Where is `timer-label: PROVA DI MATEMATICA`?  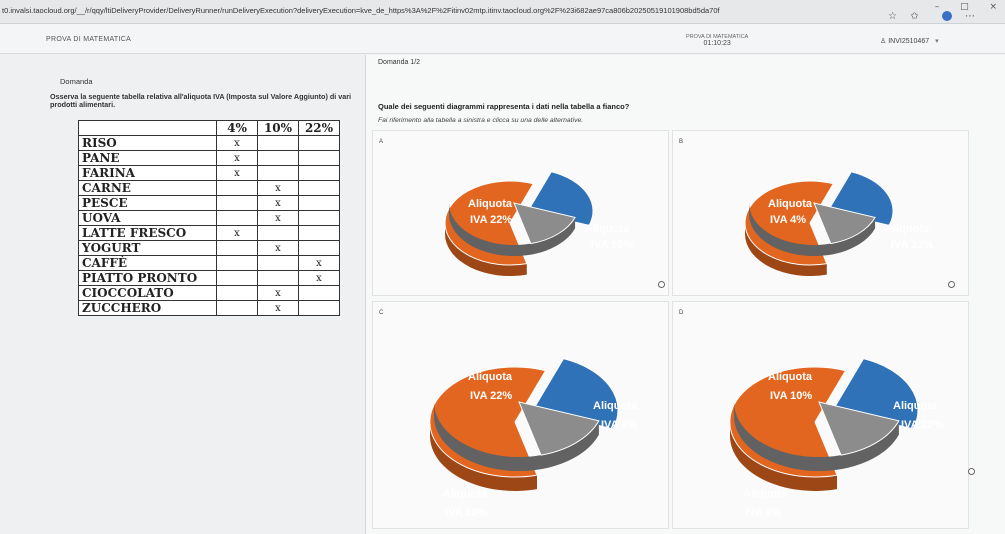
timer-label: PROVA DI MATEMATICA is located at coordinates (717, 37).